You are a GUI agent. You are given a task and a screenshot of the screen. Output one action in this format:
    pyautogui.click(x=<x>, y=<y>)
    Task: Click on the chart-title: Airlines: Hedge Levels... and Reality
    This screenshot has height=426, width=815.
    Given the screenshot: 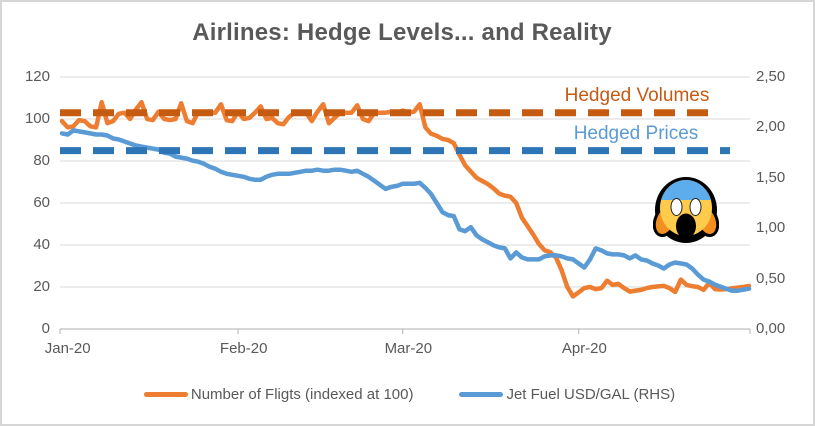 What is the action you would take?
    pyautogui.click(x=402, y=32)
    